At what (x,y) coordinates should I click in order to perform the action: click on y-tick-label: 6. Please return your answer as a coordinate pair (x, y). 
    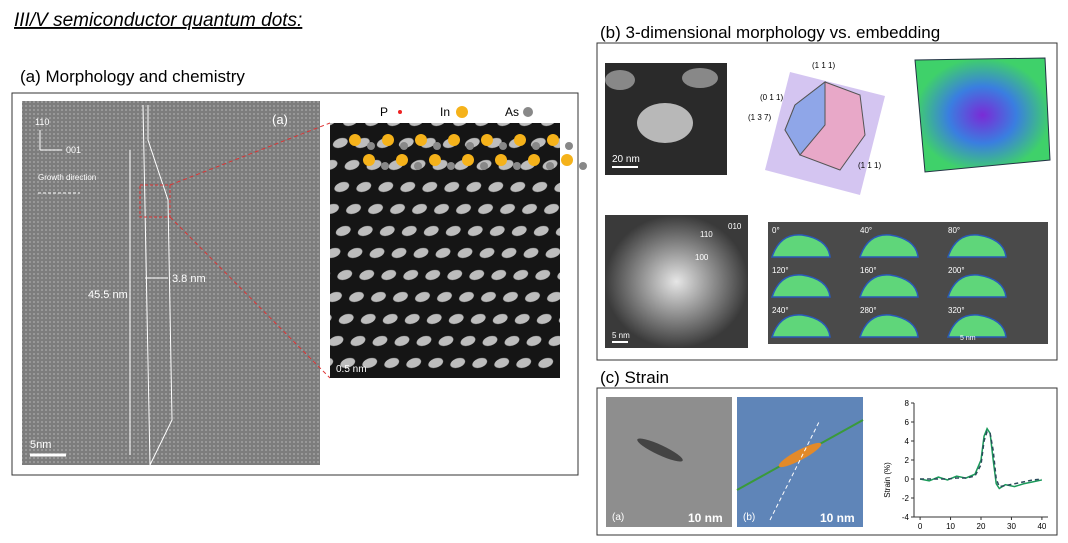
    Looking at the image, I should click on (907, 422).